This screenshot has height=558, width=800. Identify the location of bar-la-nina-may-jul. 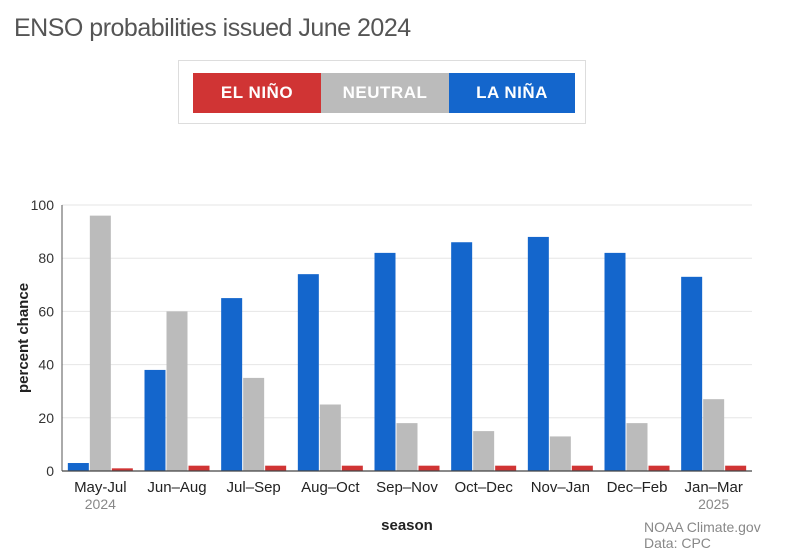
(78, 467).